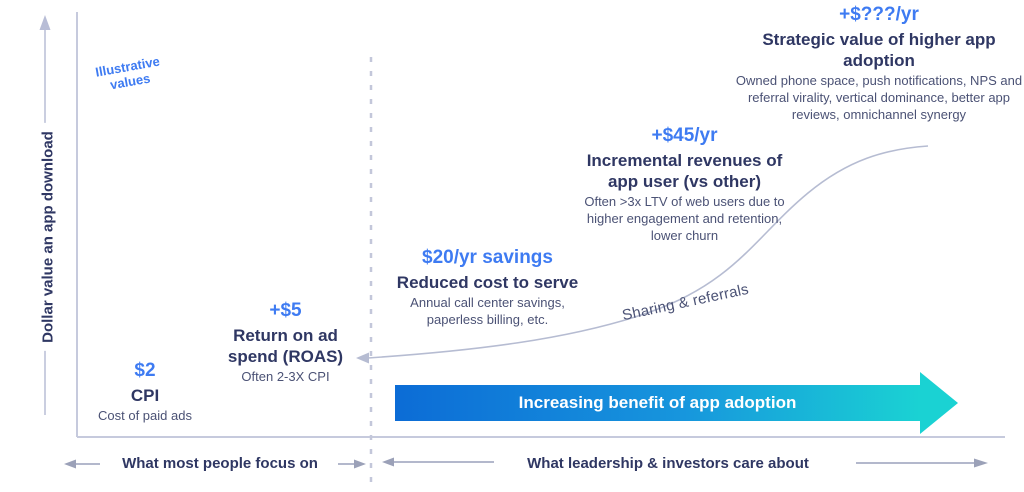  What do you see at coordinates (668, 463) in the screenshot?
I see `footer-right-section-label: What leadership & investors care about` at bounding box center [668, 463].